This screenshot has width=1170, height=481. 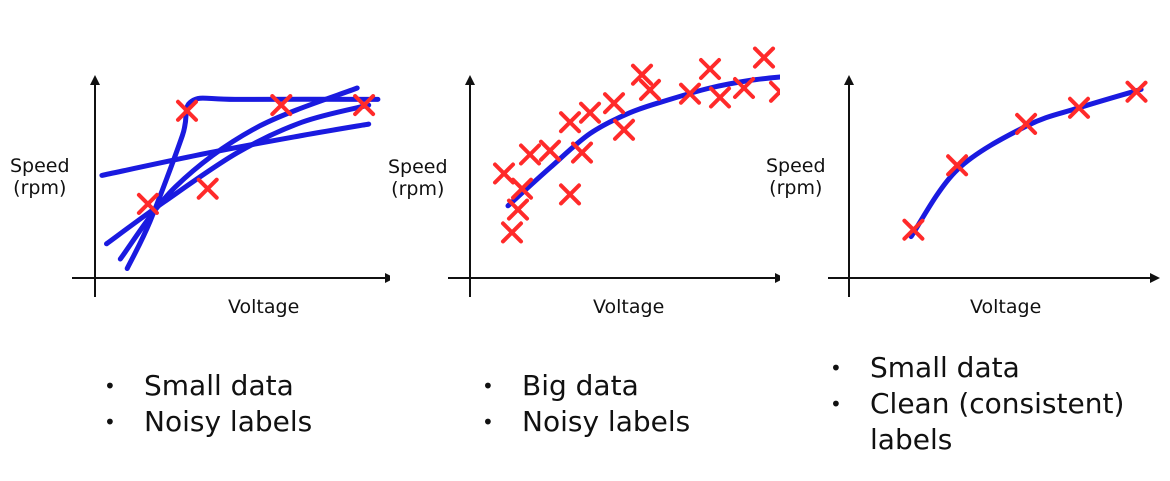 I want to click on bullet-item: labels, so click(x=911, y=439).